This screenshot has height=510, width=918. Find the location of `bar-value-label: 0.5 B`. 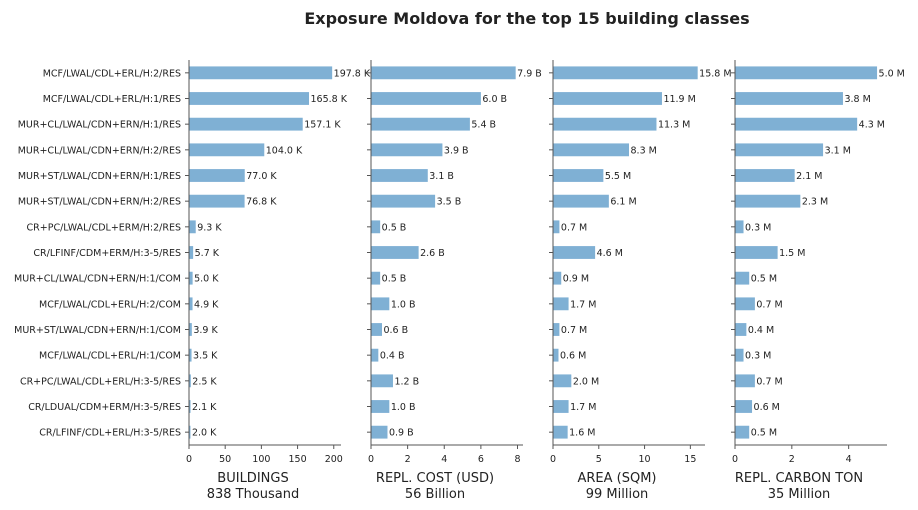

bar-value-label: 0.5 B is located at coordinates (394, 279).